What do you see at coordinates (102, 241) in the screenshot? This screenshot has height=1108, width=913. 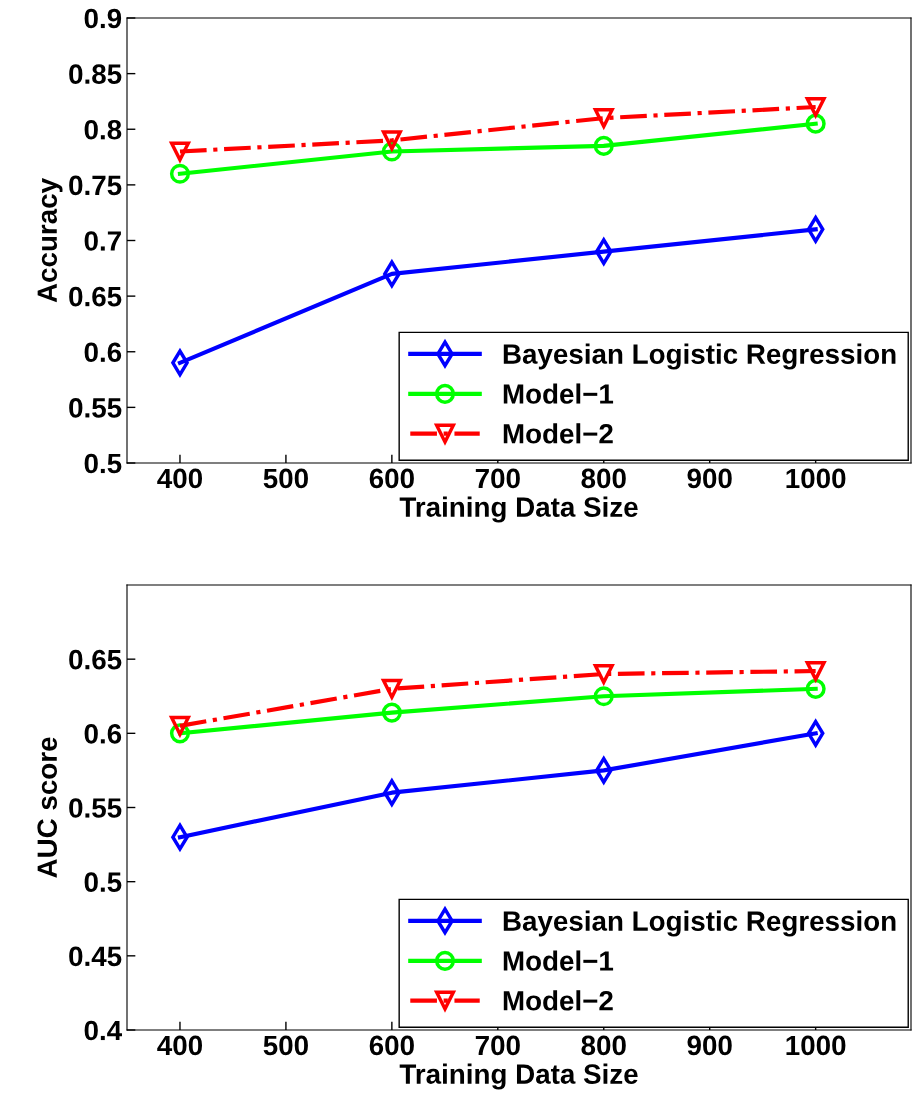 I see `y-tick-label: 0.7` at bounding box center [102, 241].